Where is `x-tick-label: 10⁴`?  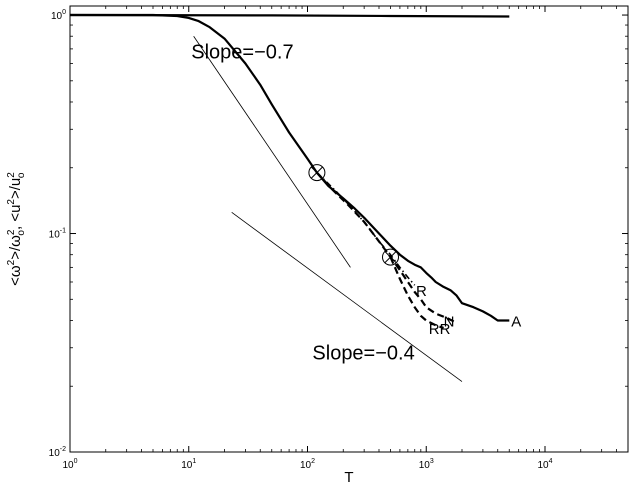 x-tick-label: 10⁴ is located at coordinates (544, 464).